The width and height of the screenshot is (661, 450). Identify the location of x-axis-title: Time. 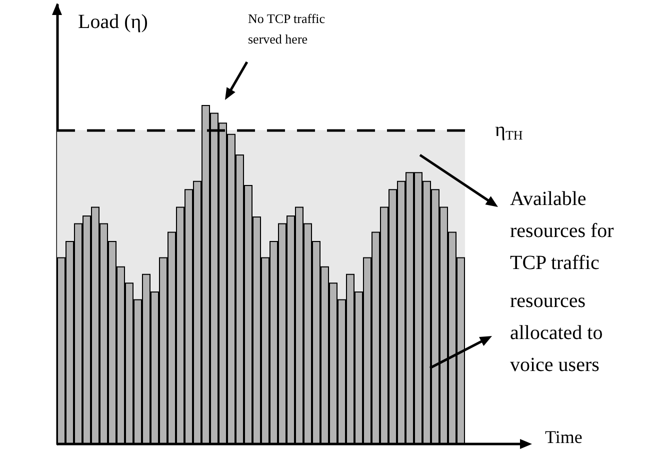
(563, 437).